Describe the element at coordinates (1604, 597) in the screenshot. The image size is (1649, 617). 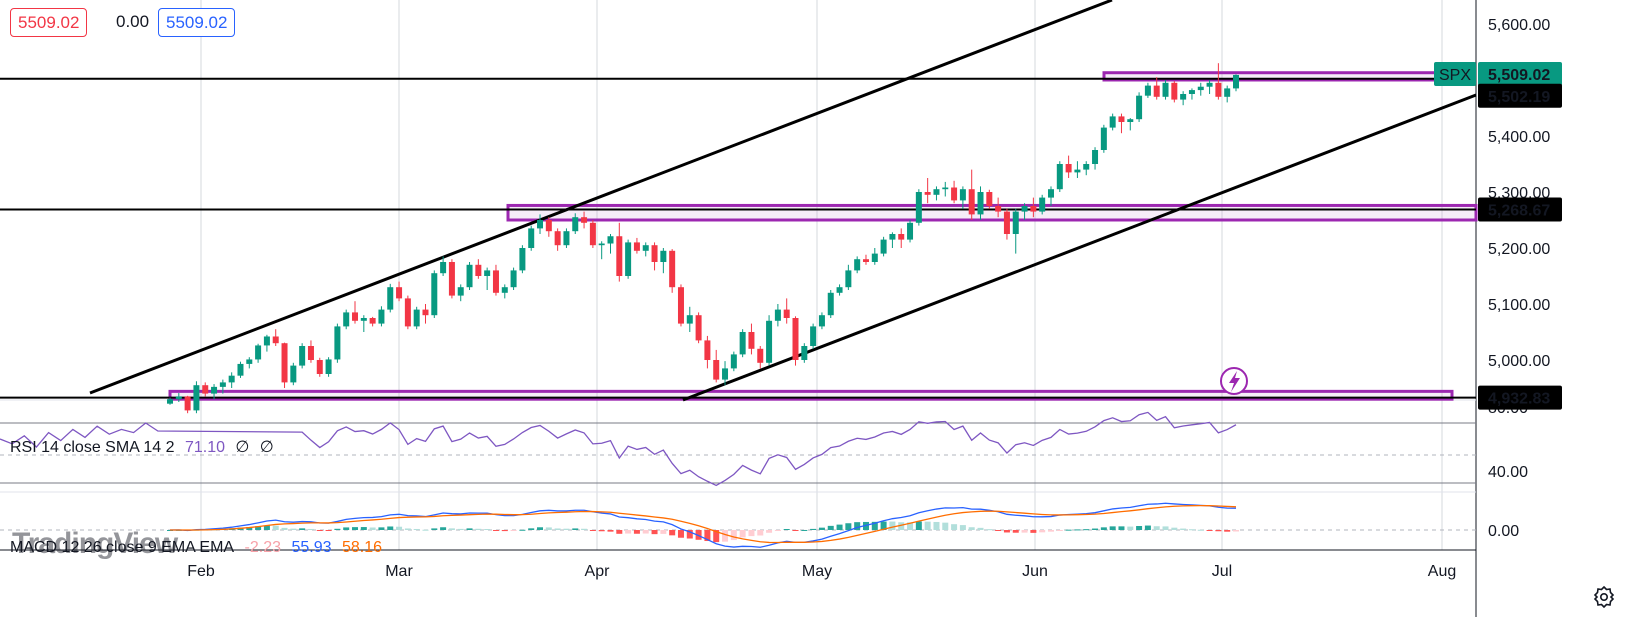
I see `settings-gear-icon` at that location.